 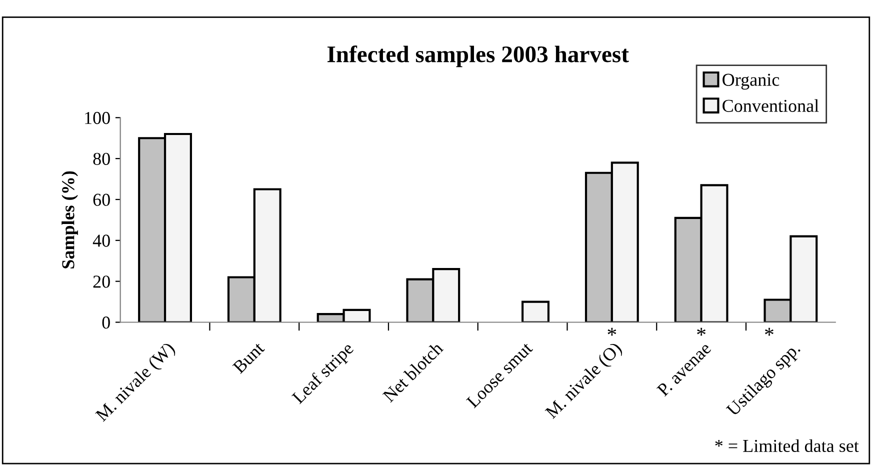 What do you see at coordinates (770, 105) in the screenshot?
I see `legend-label: Conventional` at bounding box center [770, 105].